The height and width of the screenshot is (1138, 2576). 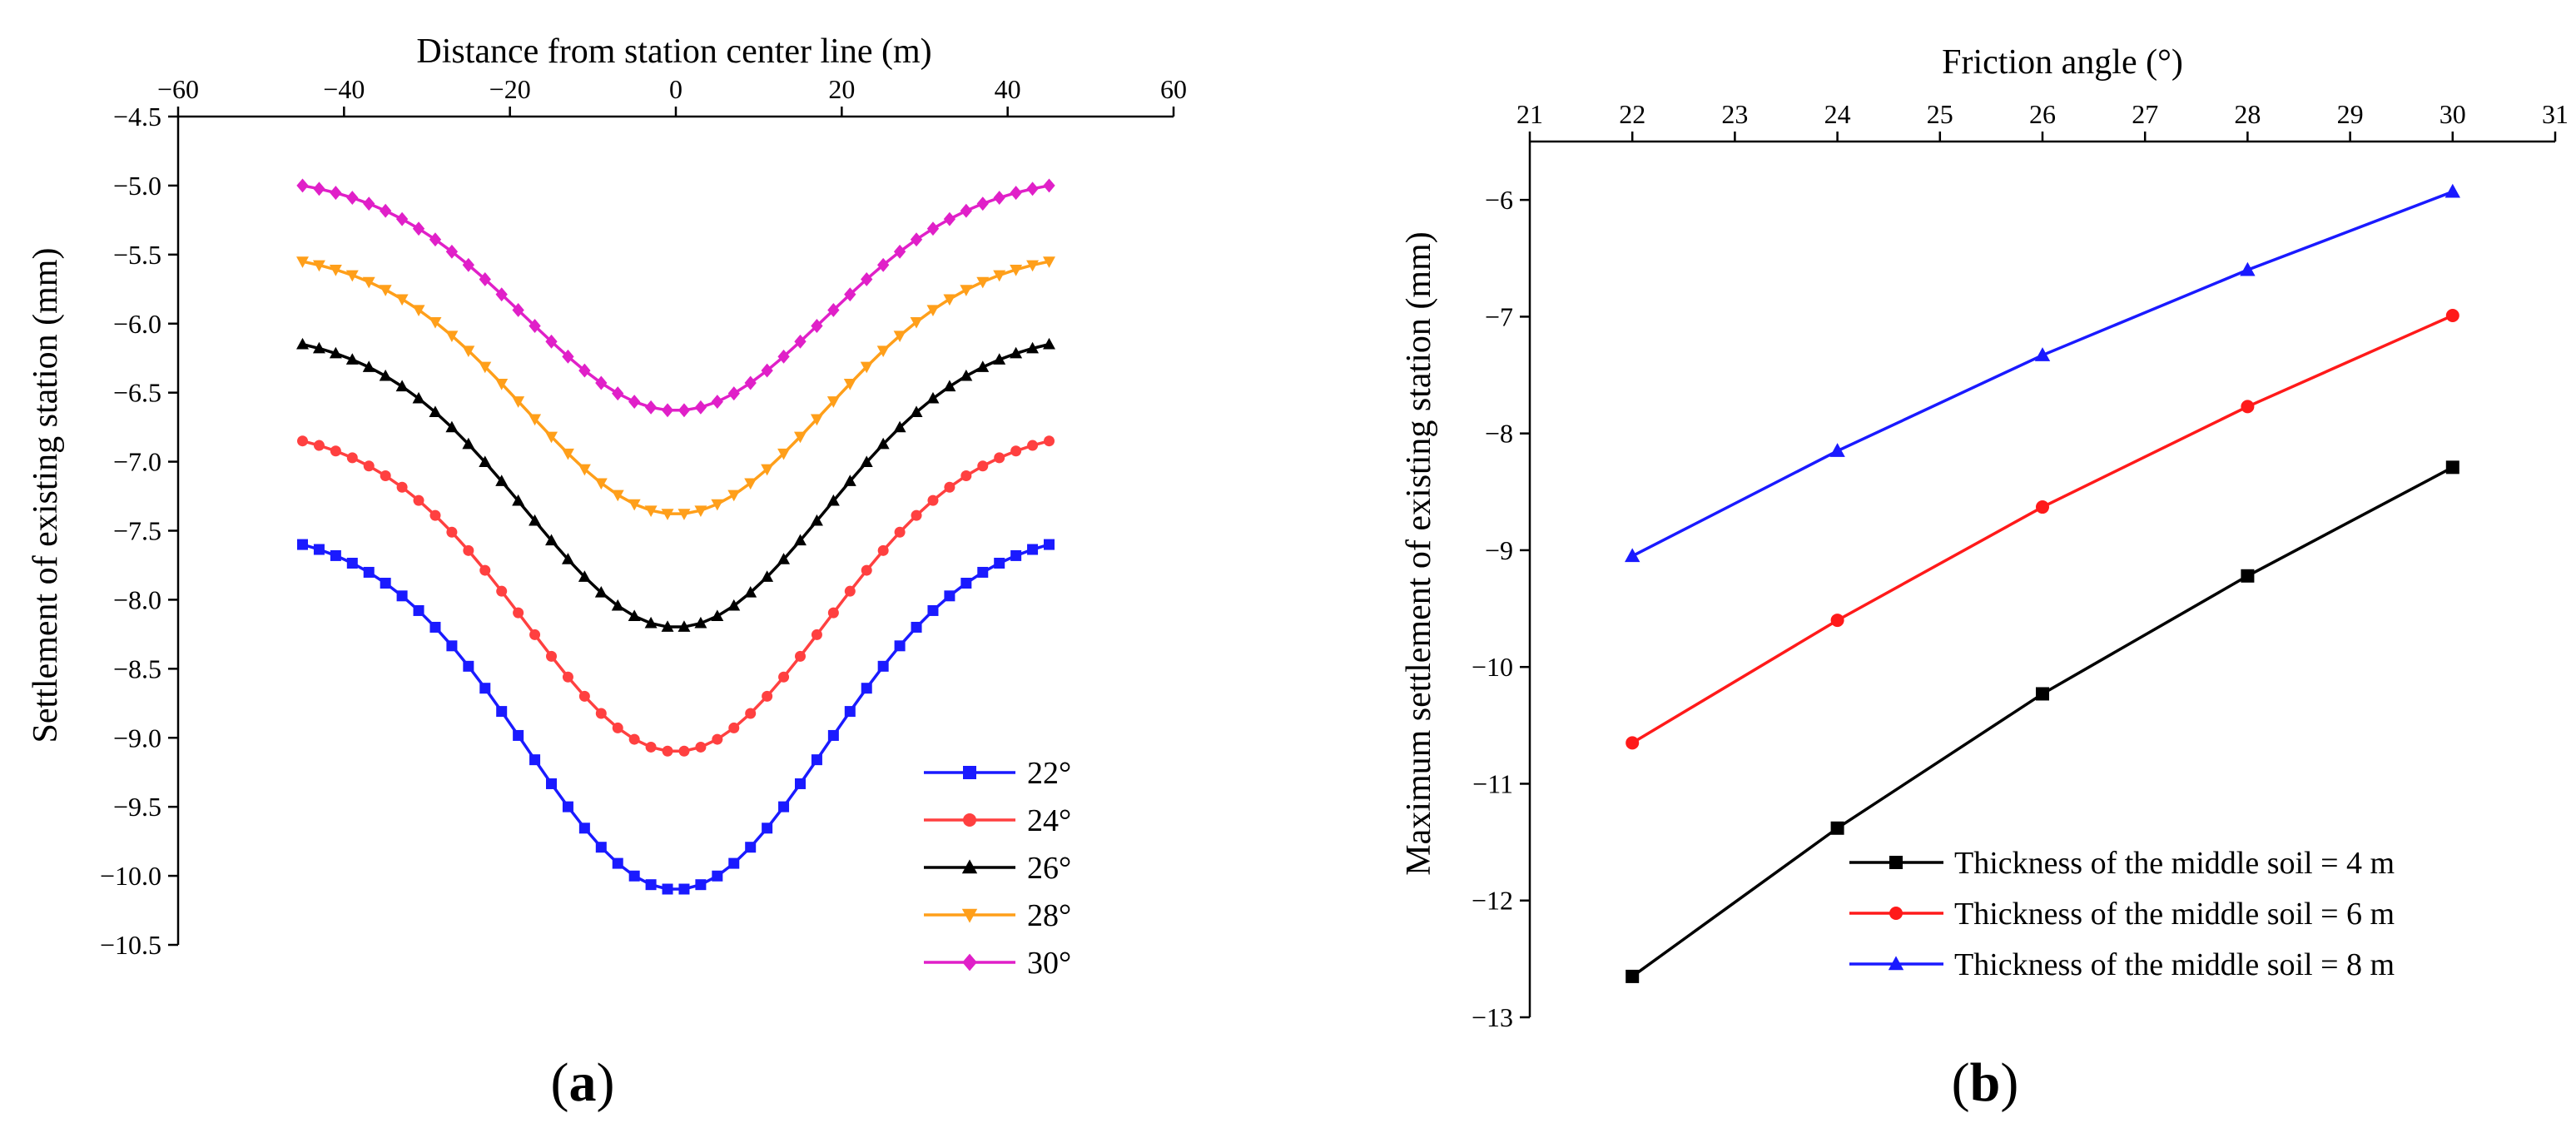 I want to click on legend-a-28-label: 28°, so click(x=1049, y=915).